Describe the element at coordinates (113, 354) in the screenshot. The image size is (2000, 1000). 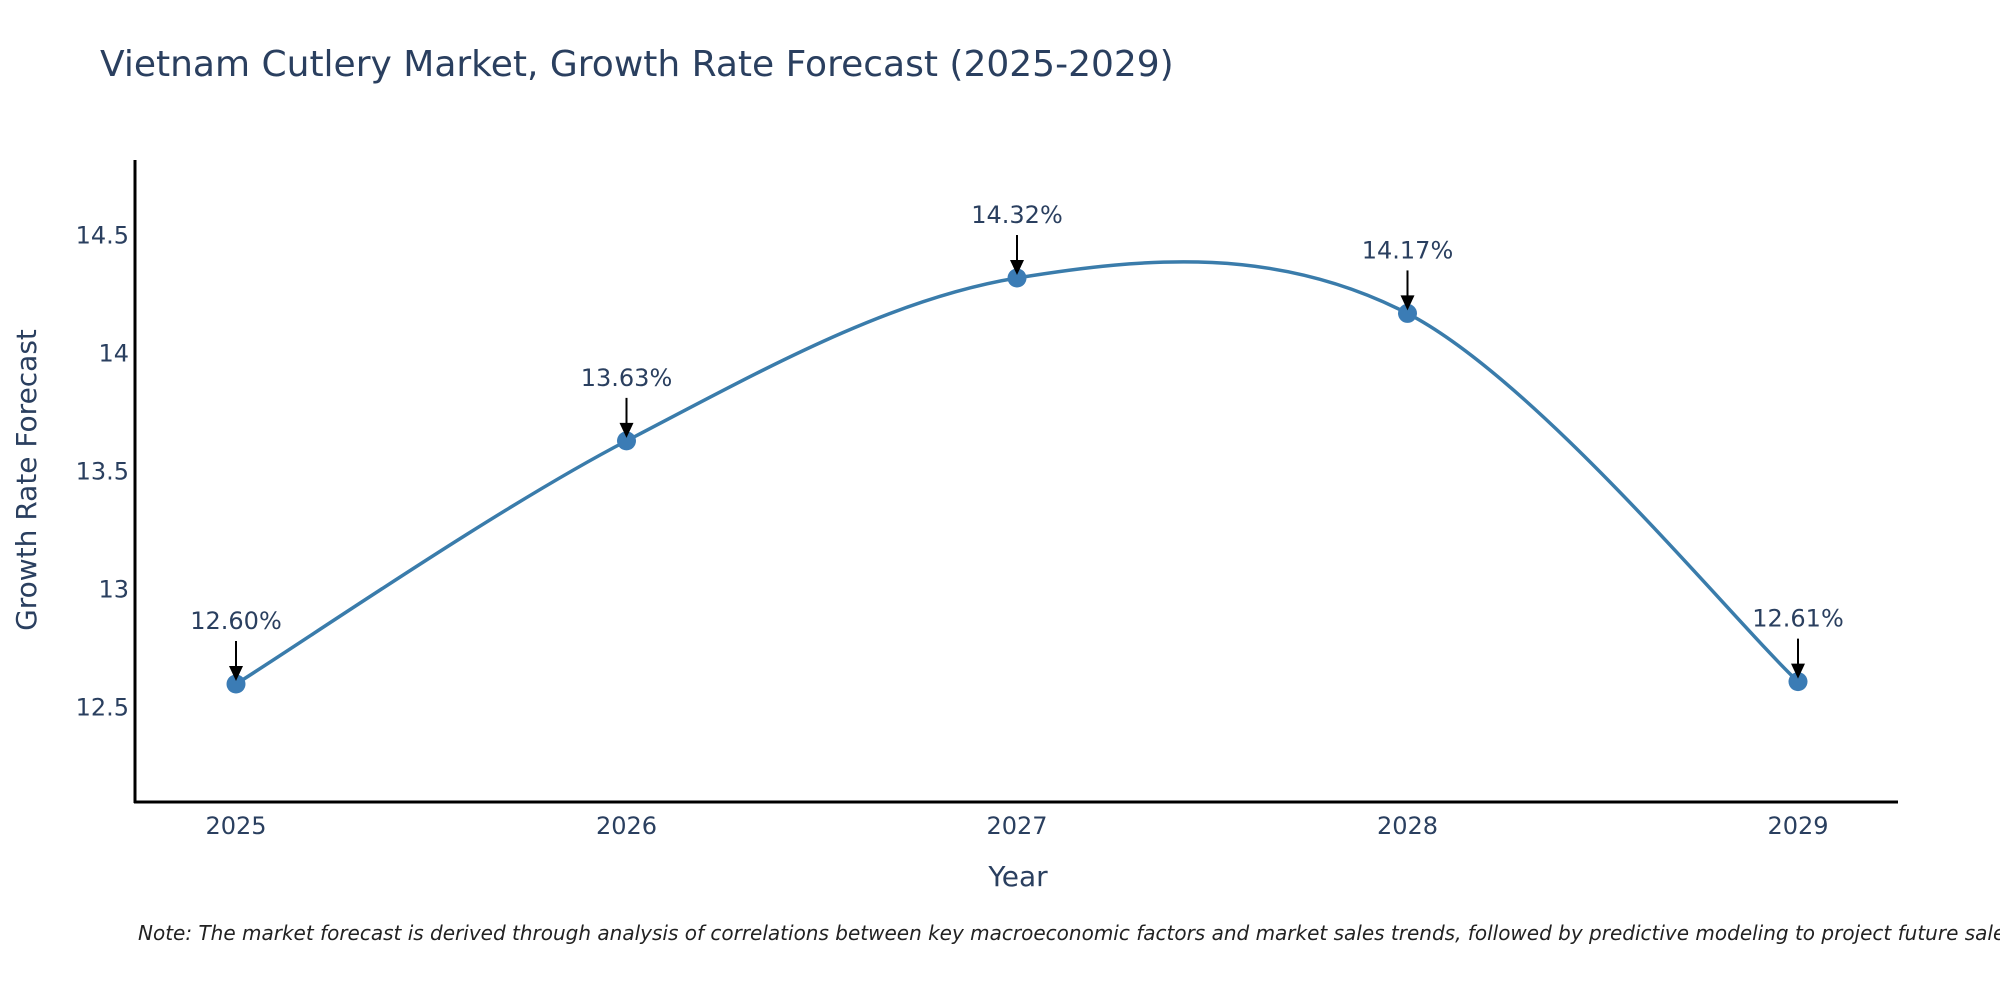
I see `y-tick-label: 14` at that location.